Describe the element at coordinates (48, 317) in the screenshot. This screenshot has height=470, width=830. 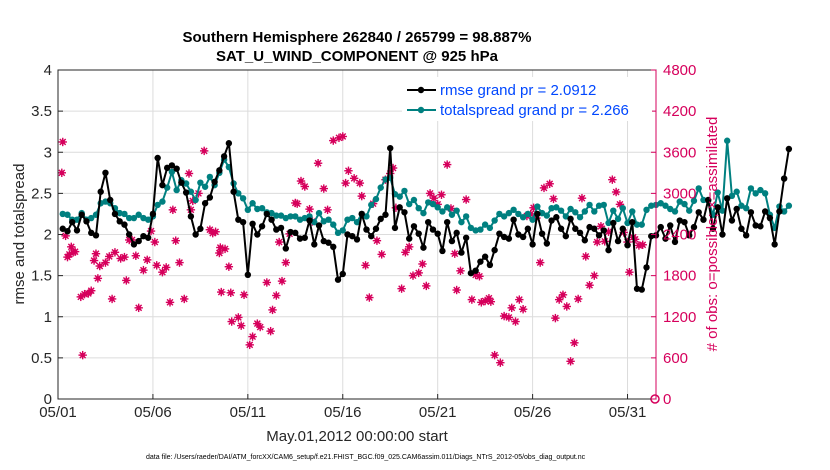
I see `y-tick-label-left: 1` at that location.